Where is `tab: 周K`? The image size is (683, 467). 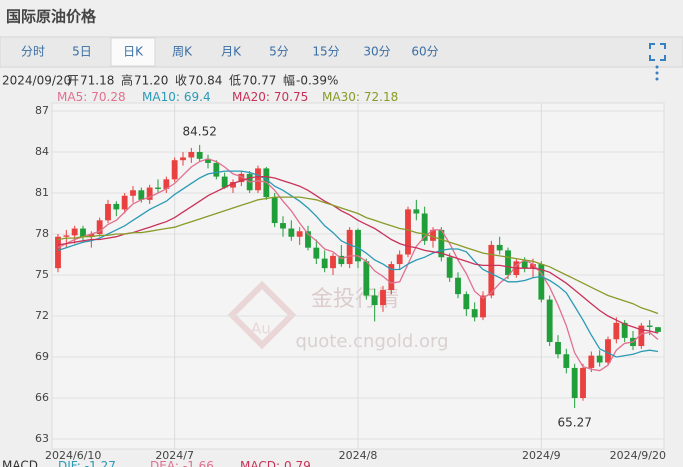
tab: 周K is located at coordinates (182, 52).